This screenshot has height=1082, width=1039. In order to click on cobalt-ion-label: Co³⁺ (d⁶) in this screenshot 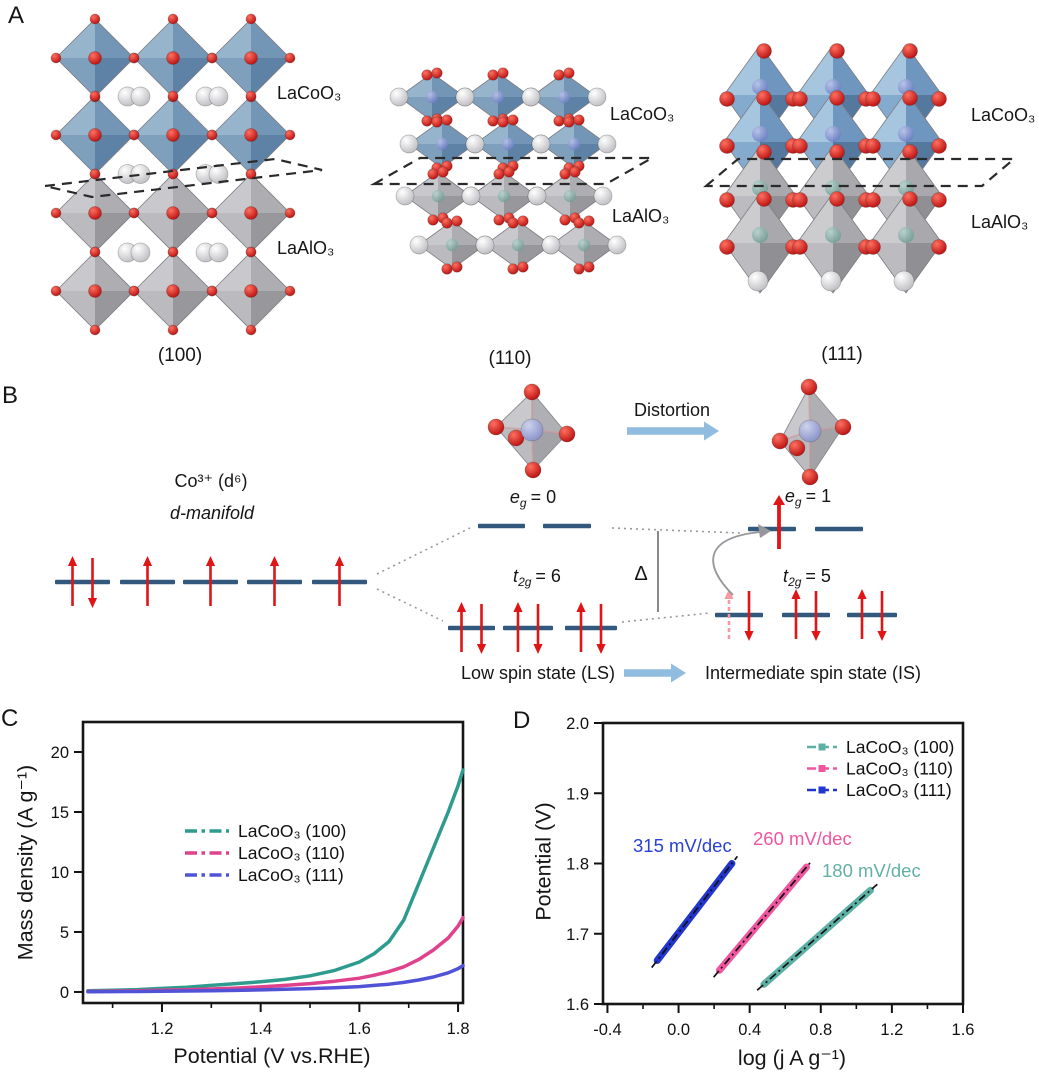, I will do `click(211, 481)`.